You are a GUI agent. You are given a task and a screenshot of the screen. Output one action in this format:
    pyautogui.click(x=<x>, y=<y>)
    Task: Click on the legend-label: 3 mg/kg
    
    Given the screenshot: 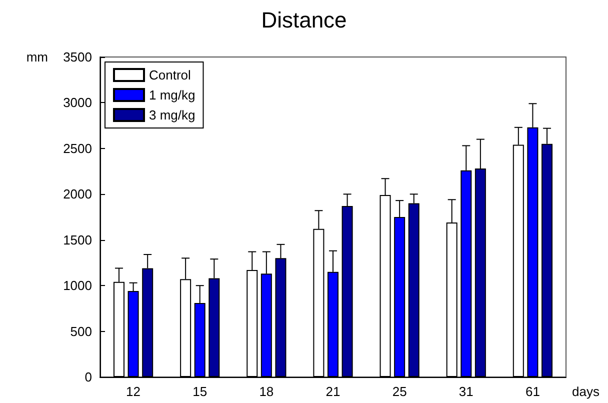 What is the action you would take?
    pyautogui.click(x=172, y=115)
    